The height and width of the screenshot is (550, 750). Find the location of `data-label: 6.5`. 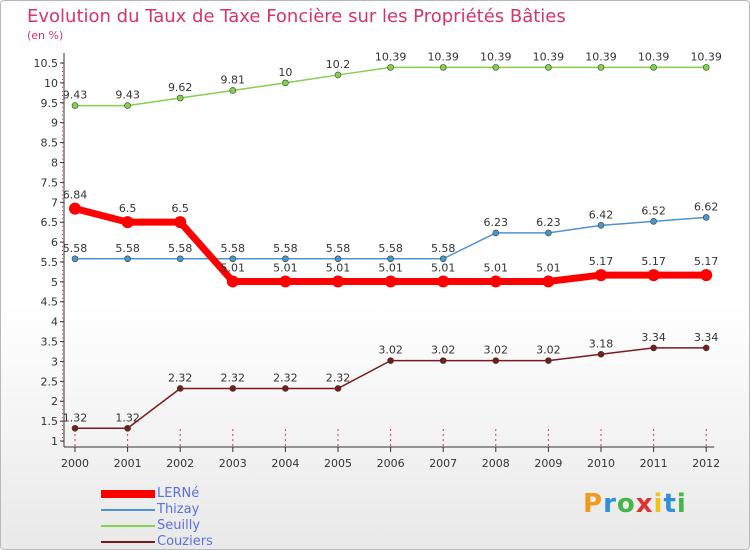

data-label: 6.5 is located at coordinates (128, 208).